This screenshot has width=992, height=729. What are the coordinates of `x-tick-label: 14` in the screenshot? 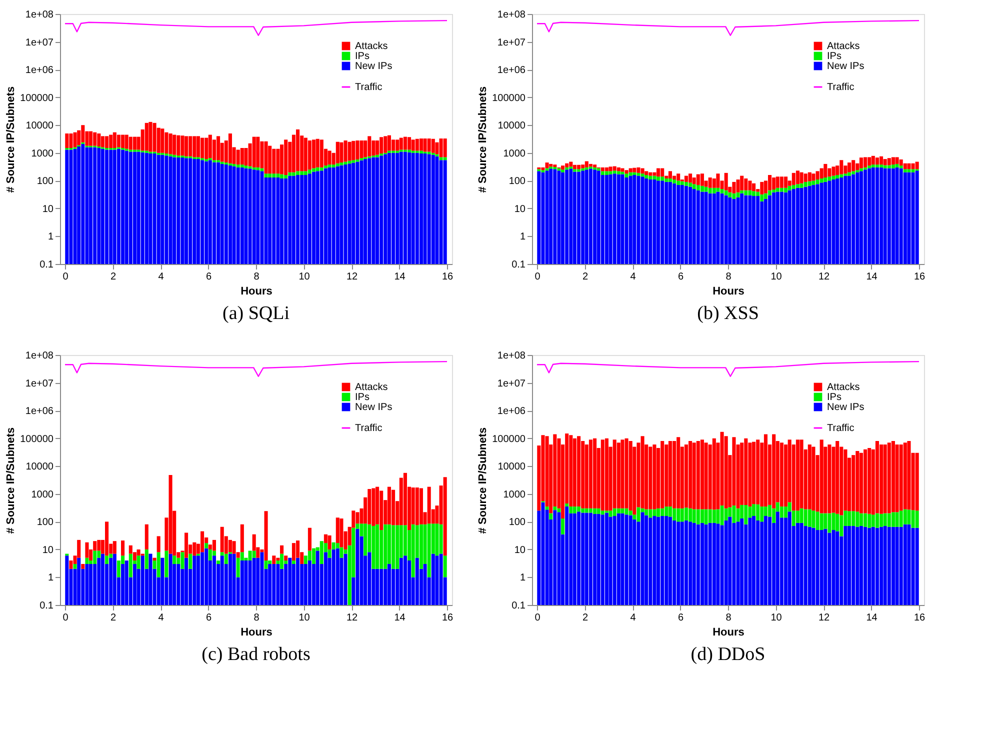 It's located at (872, 277).